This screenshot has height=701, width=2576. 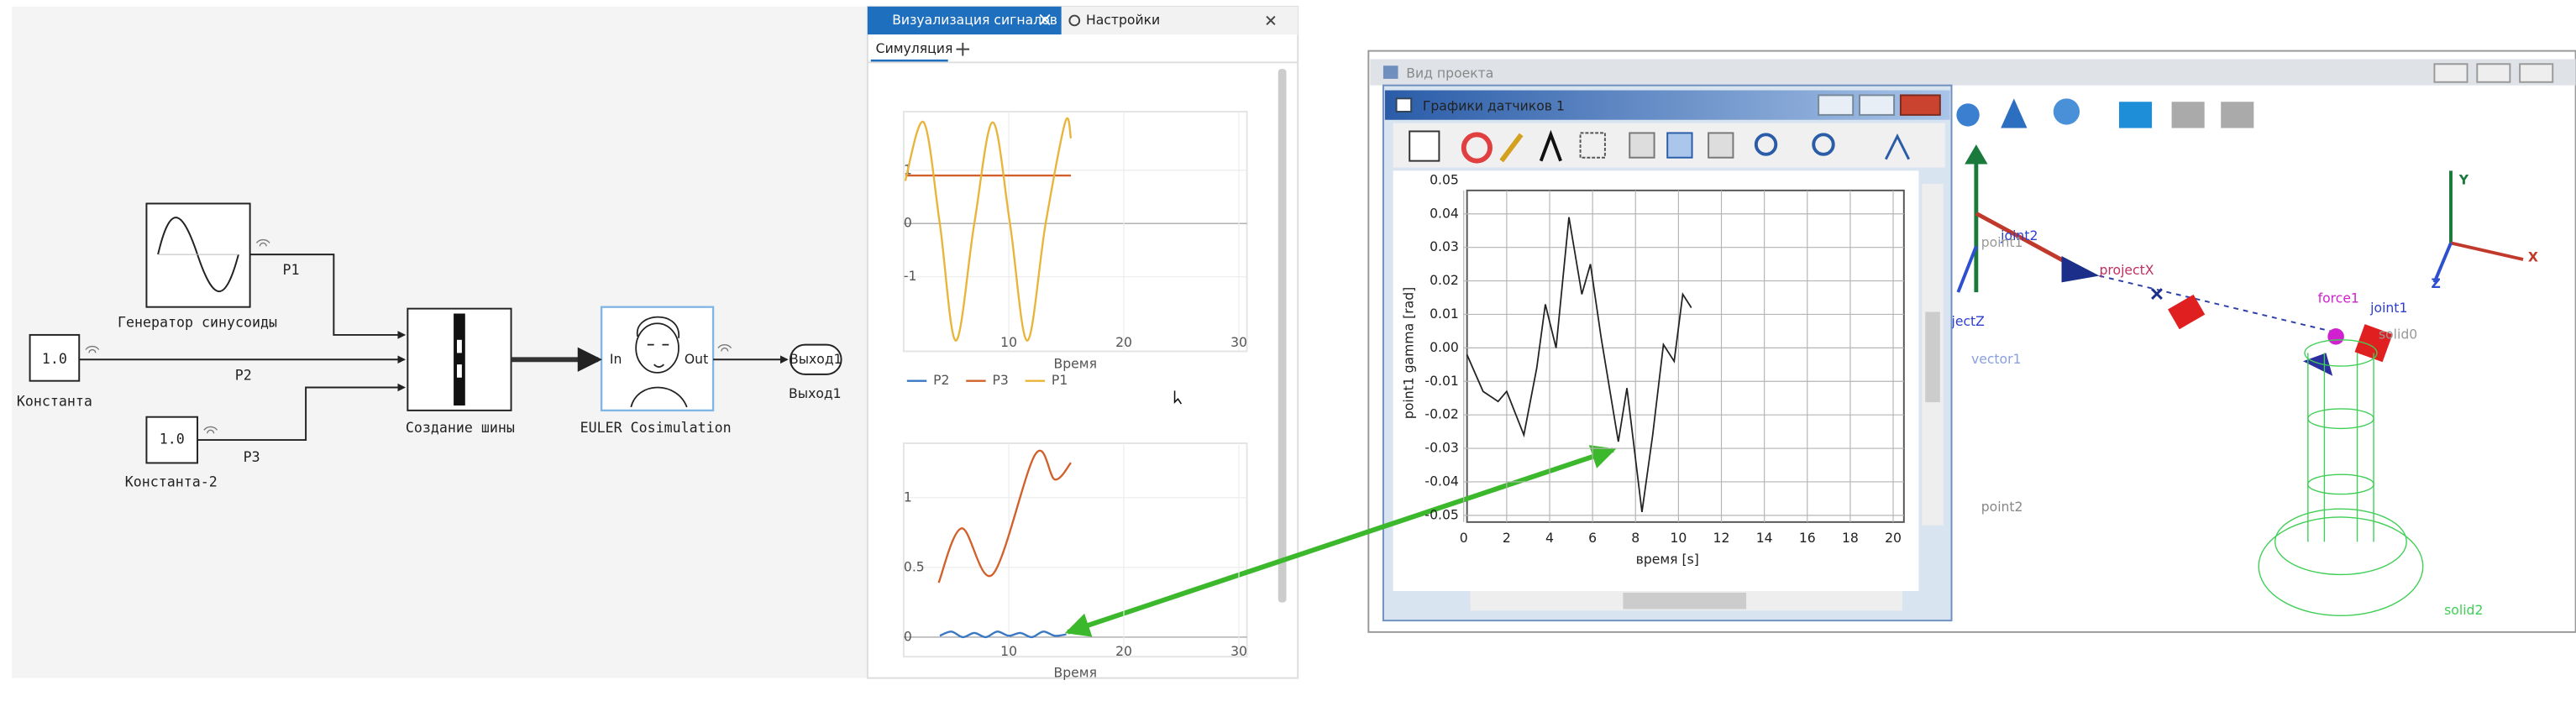 I want to click on scrollbar, so click(x=1282, y=336).